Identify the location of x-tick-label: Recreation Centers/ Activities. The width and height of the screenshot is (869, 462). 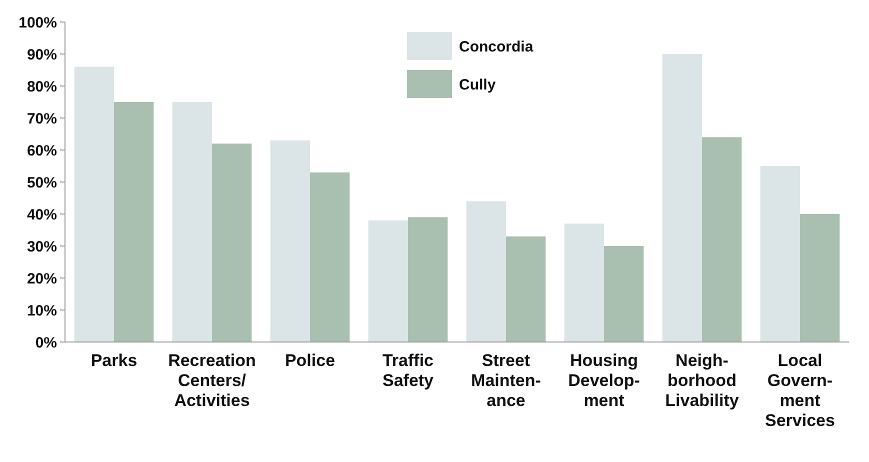
(212, 380).